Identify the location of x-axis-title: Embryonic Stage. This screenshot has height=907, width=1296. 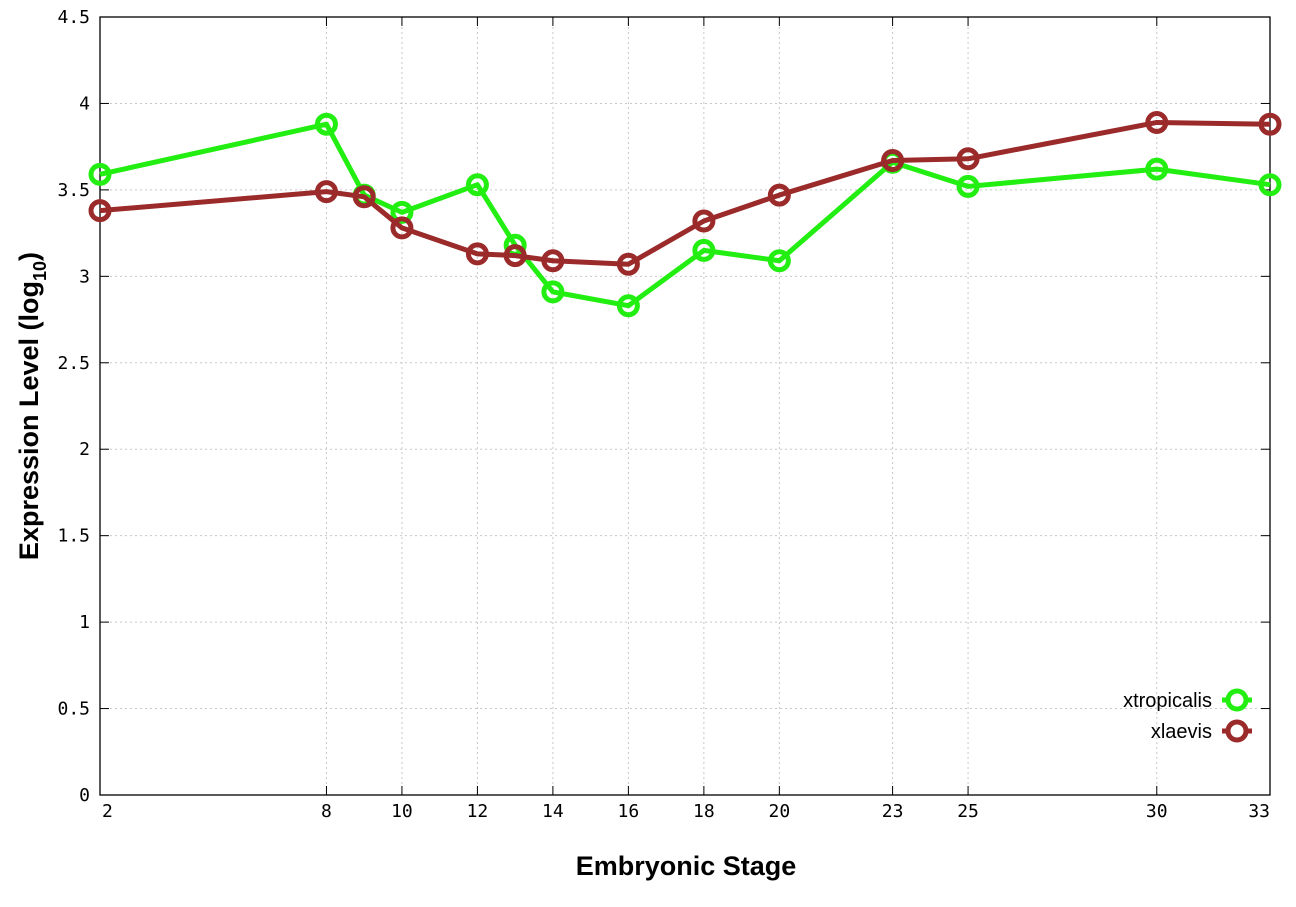
(686, 866).